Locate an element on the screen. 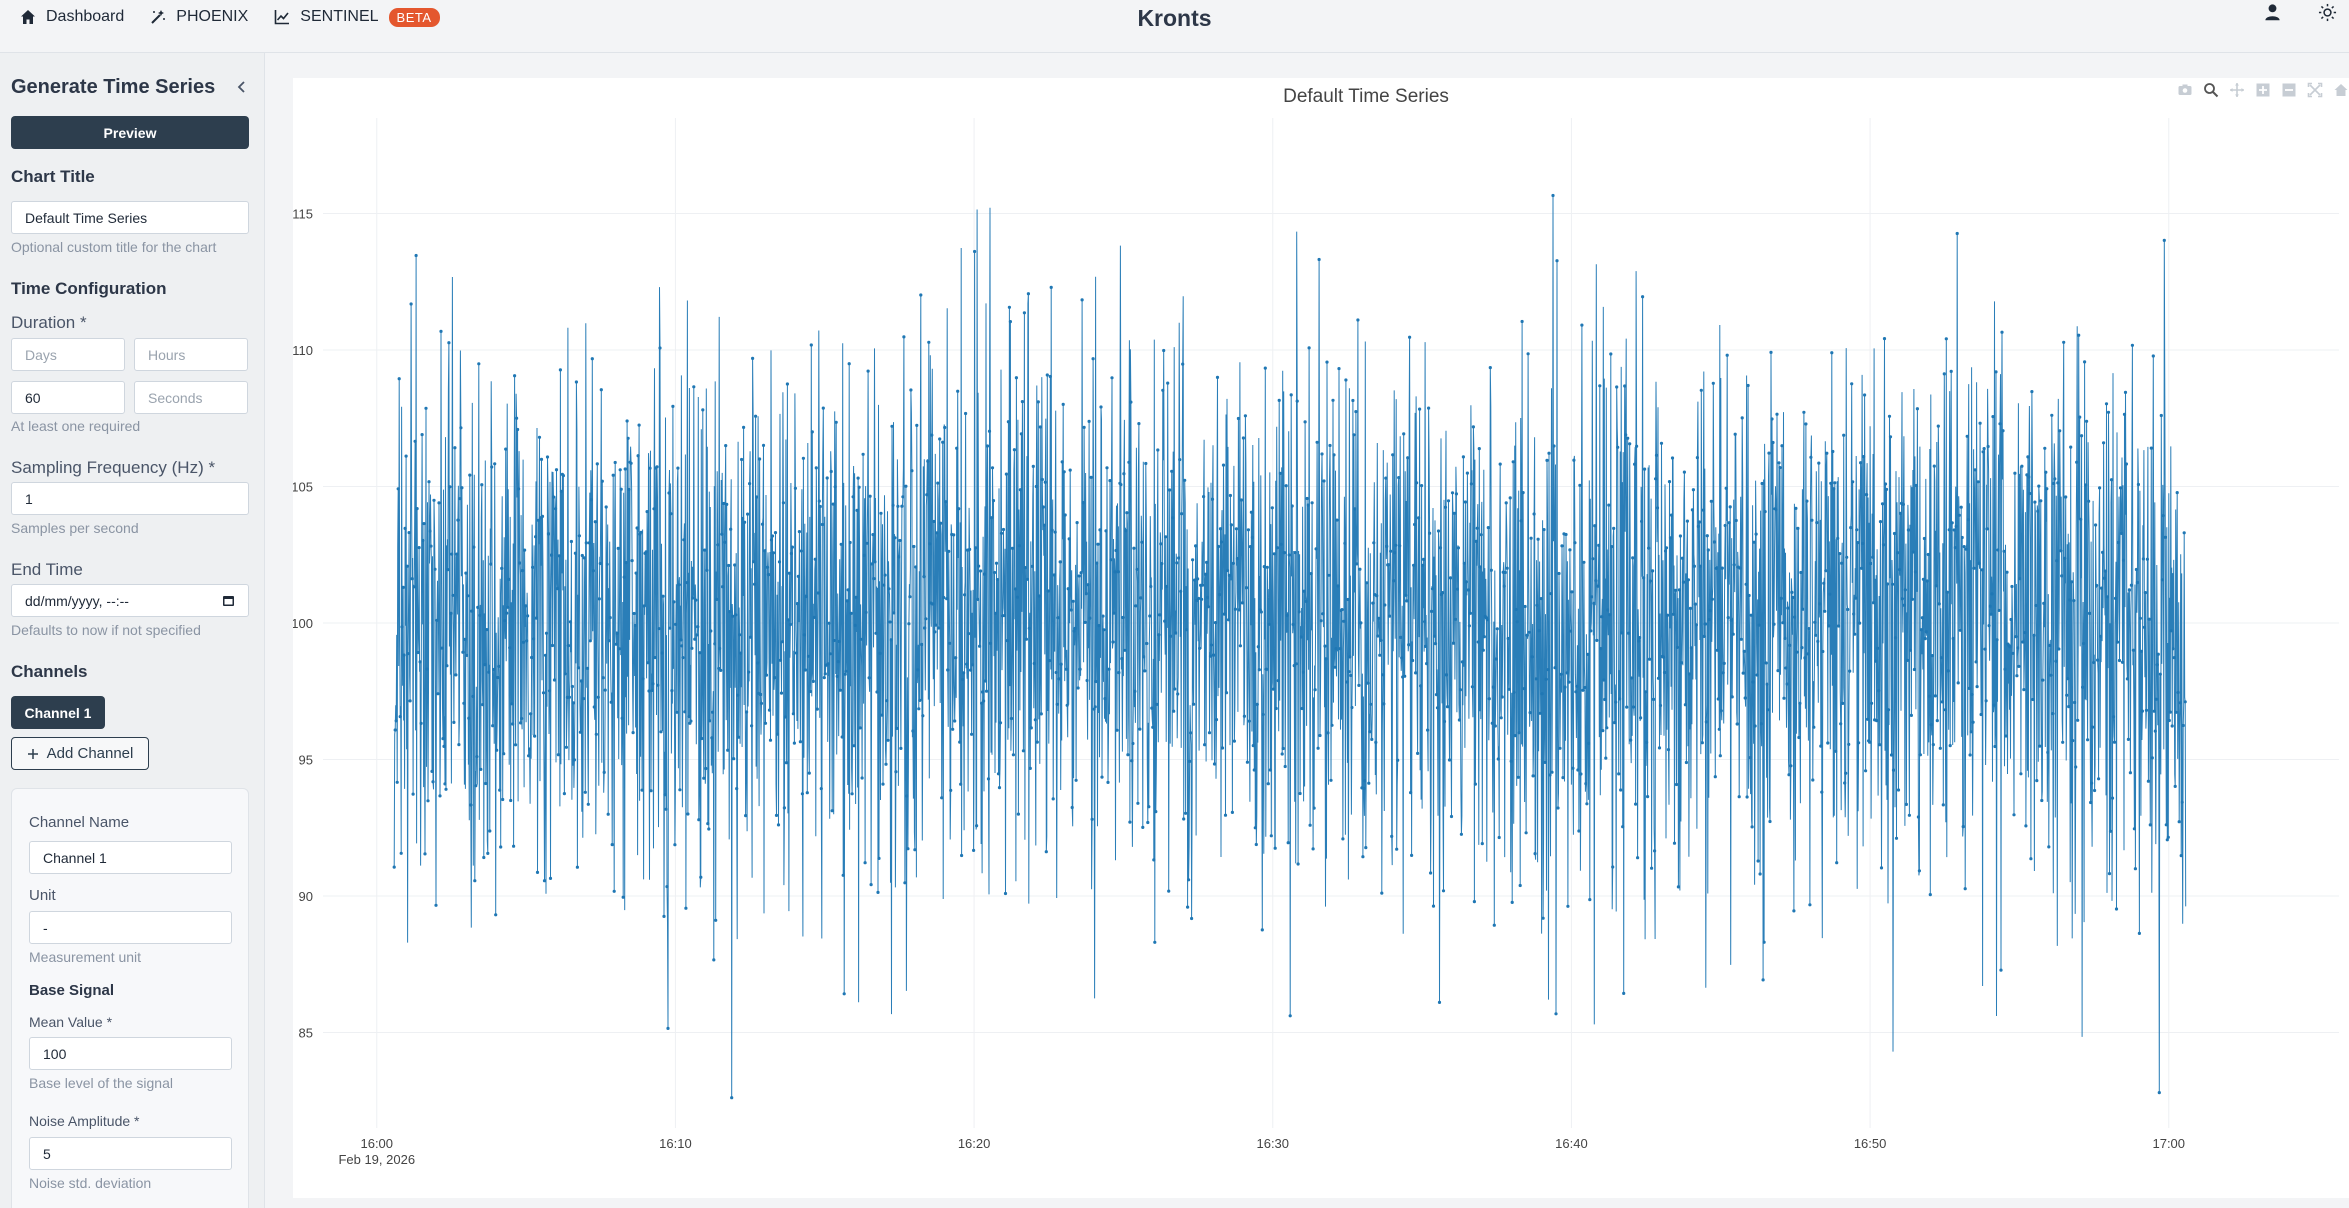 Image resolution: width=2349 pixels, height=1208 pixels. reset-axes-icon is located at coordinates (2341, 90).